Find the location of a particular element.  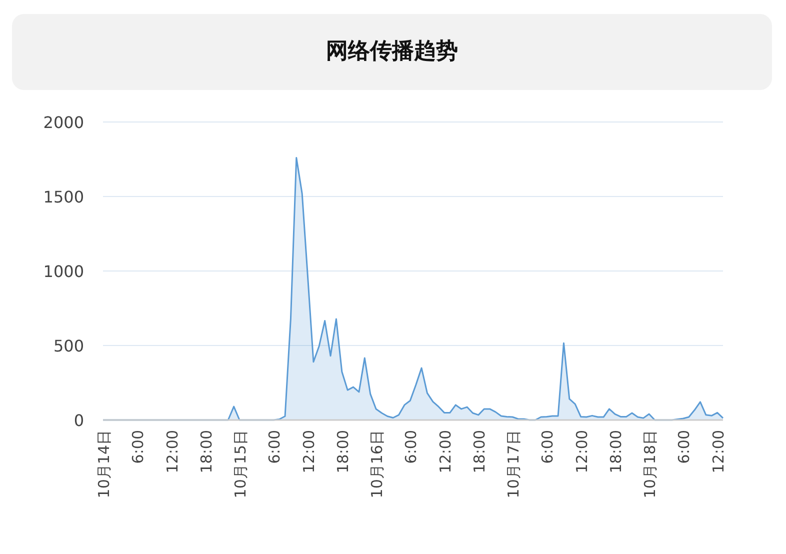

x-tick-label: 10月18日 is located at coordinates (650, 464).